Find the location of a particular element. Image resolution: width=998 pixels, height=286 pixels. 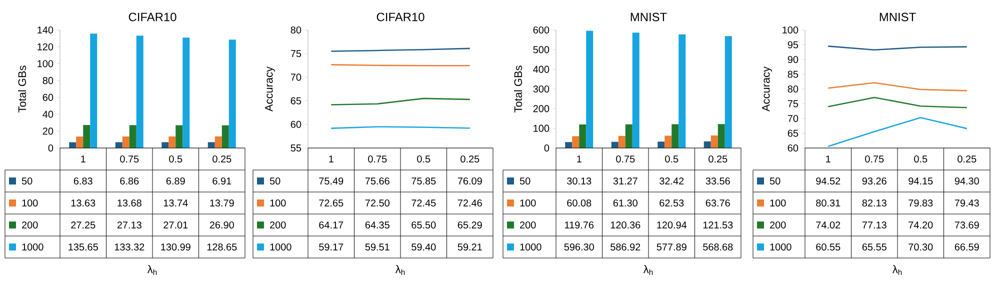

data-label: 64.35 is located at coordinates (377, 225).